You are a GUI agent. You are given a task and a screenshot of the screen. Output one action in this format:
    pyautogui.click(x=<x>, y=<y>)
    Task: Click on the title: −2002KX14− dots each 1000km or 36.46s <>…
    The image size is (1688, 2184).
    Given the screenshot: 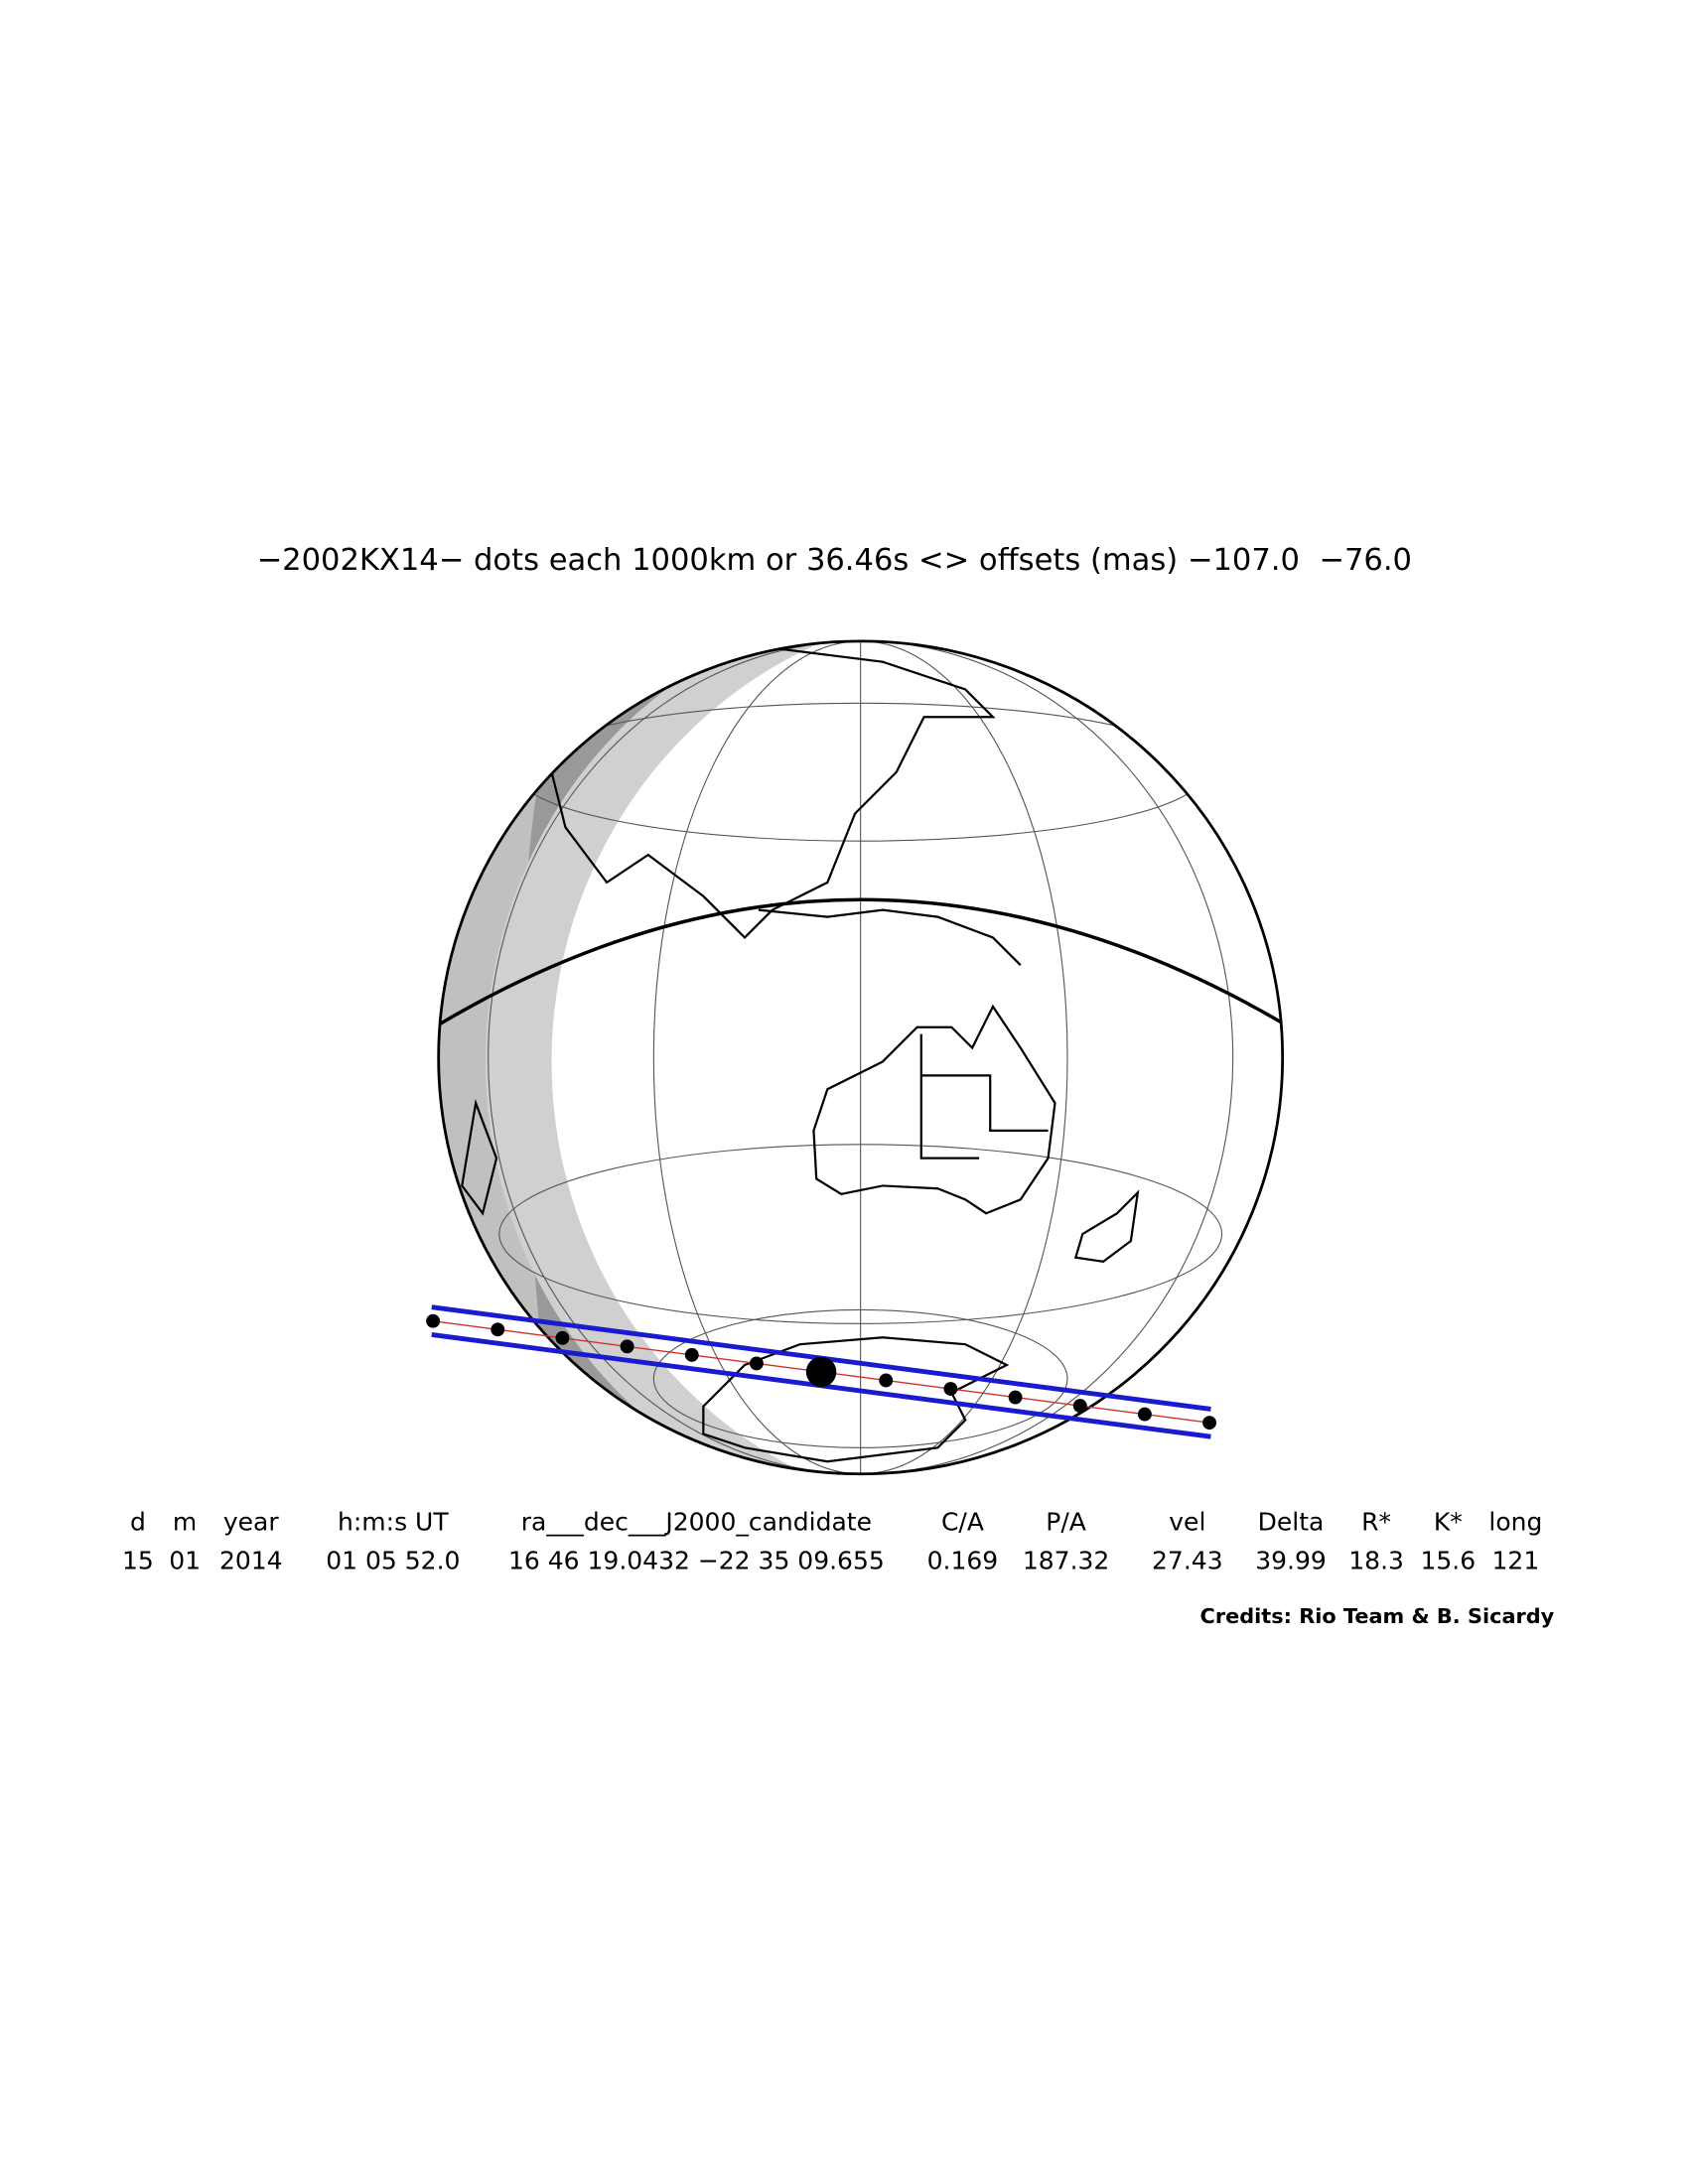 What is the action you would take?
    pyautogui.click(x=834, y=560)
    